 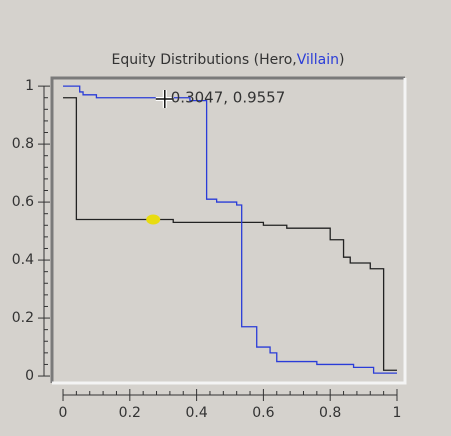 I want to click on chart-title: Equity Distributions (Hero,Villain), so click(x=228, y=60).